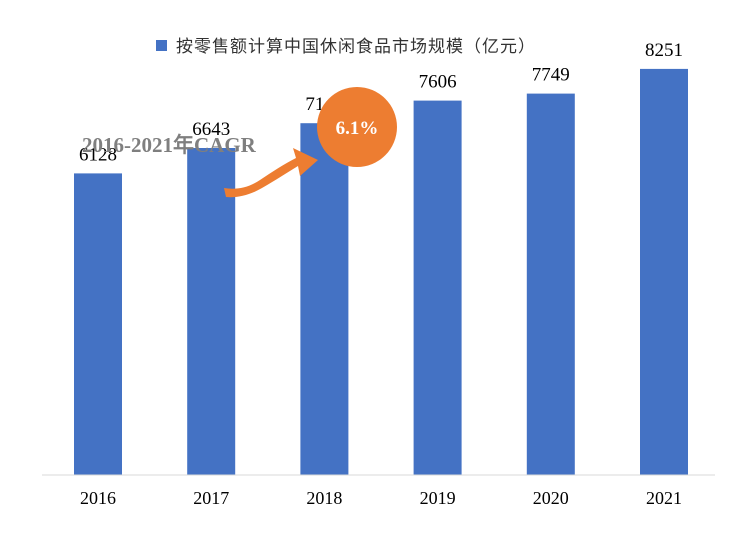 Image resolution: width=738 pixels, height=539 pixels. Describe the element at coordinates (356, 47) in the screenshot. I see `legend-entry: 按零售额计算中国休闲食品市场规模（亿元）` at that location.